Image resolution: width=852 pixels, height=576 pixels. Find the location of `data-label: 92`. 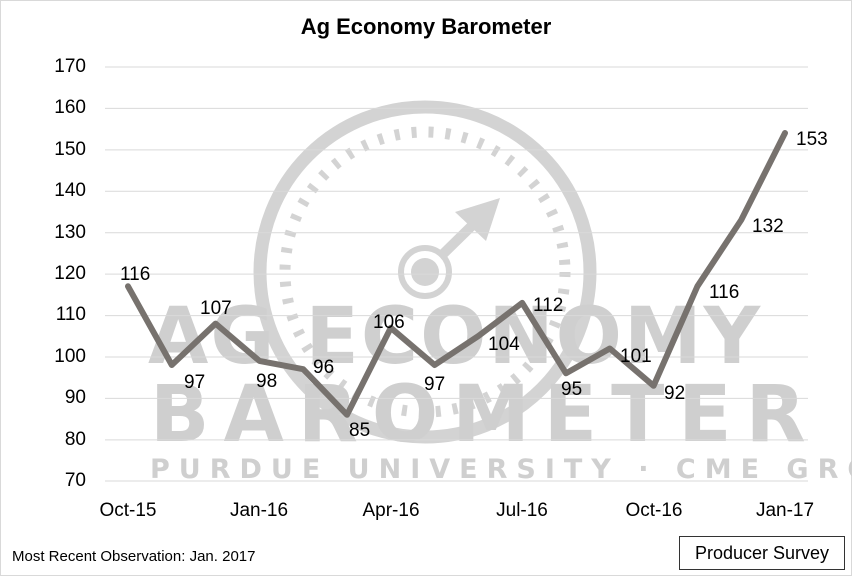

data-label: 92 is located at coordinates (675, 393).